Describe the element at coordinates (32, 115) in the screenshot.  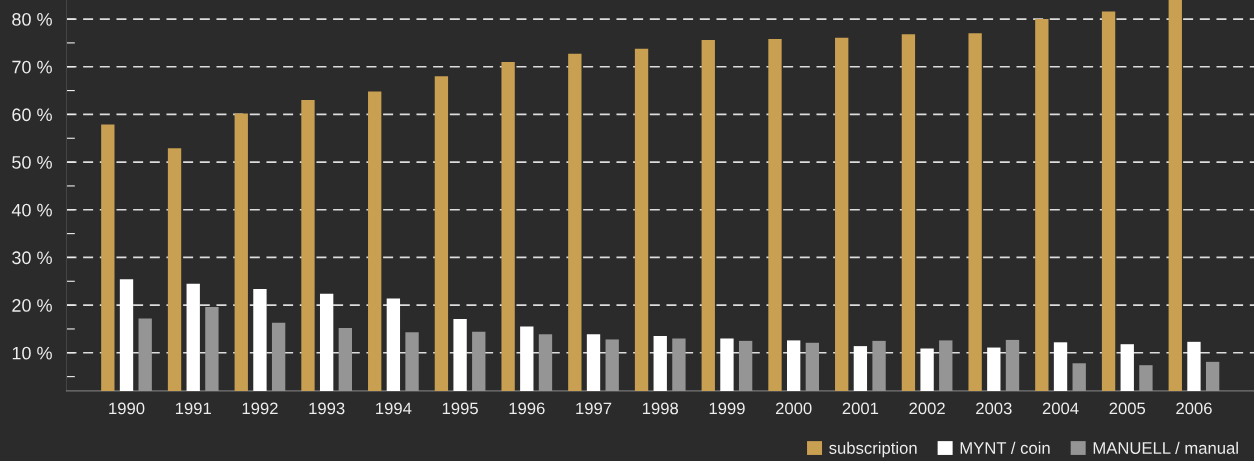
I see `y-tick-label: 60 %` at that location.